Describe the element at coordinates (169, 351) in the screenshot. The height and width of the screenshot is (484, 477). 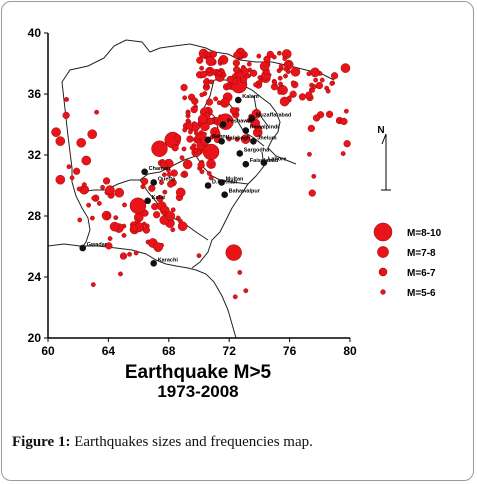
I see `x-tick-label: 68` at that location.